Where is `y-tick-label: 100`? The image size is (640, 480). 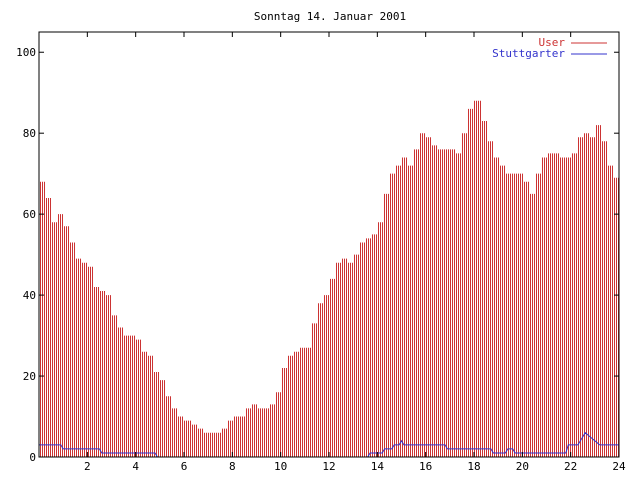 y-tick-label: 100 is located at coordinates (26, 52).